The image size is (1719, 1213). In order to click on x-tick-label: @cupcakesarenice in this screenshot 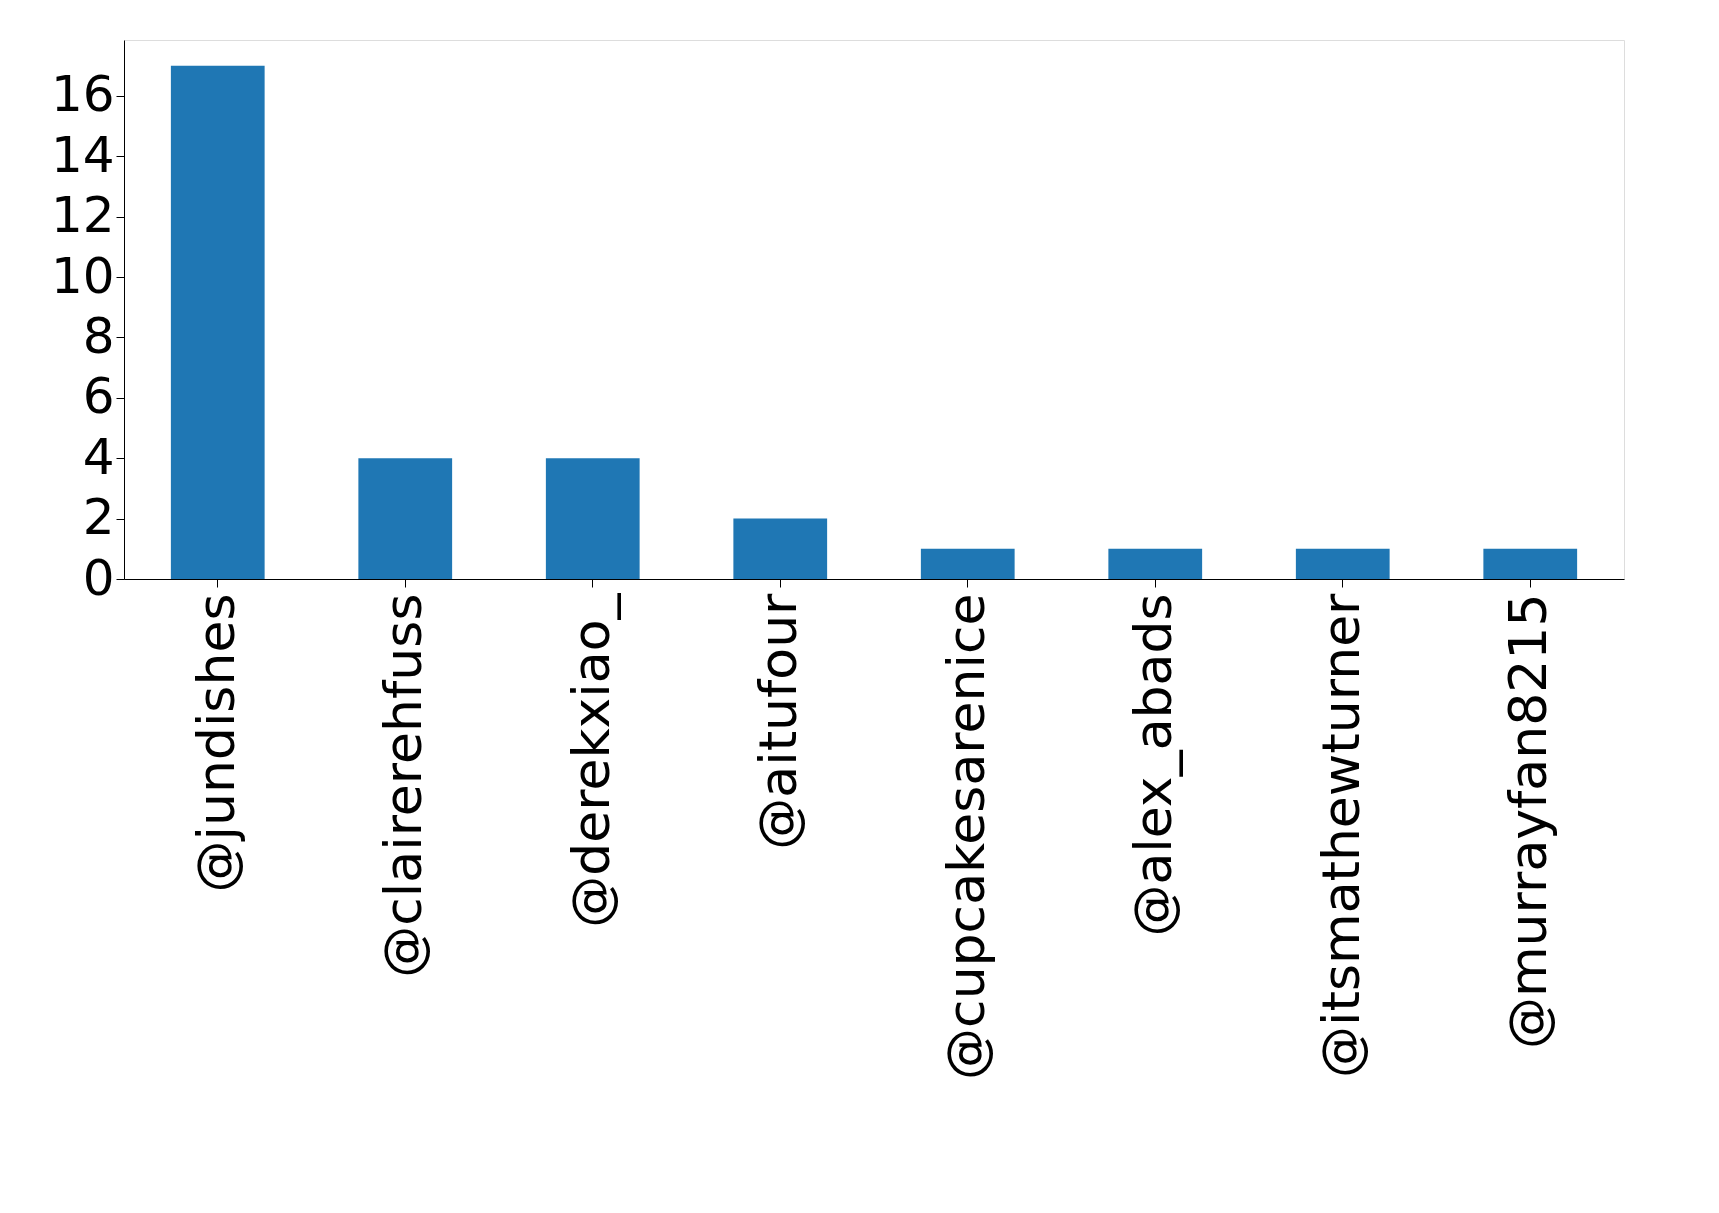, I will do `click(965, 836)`.